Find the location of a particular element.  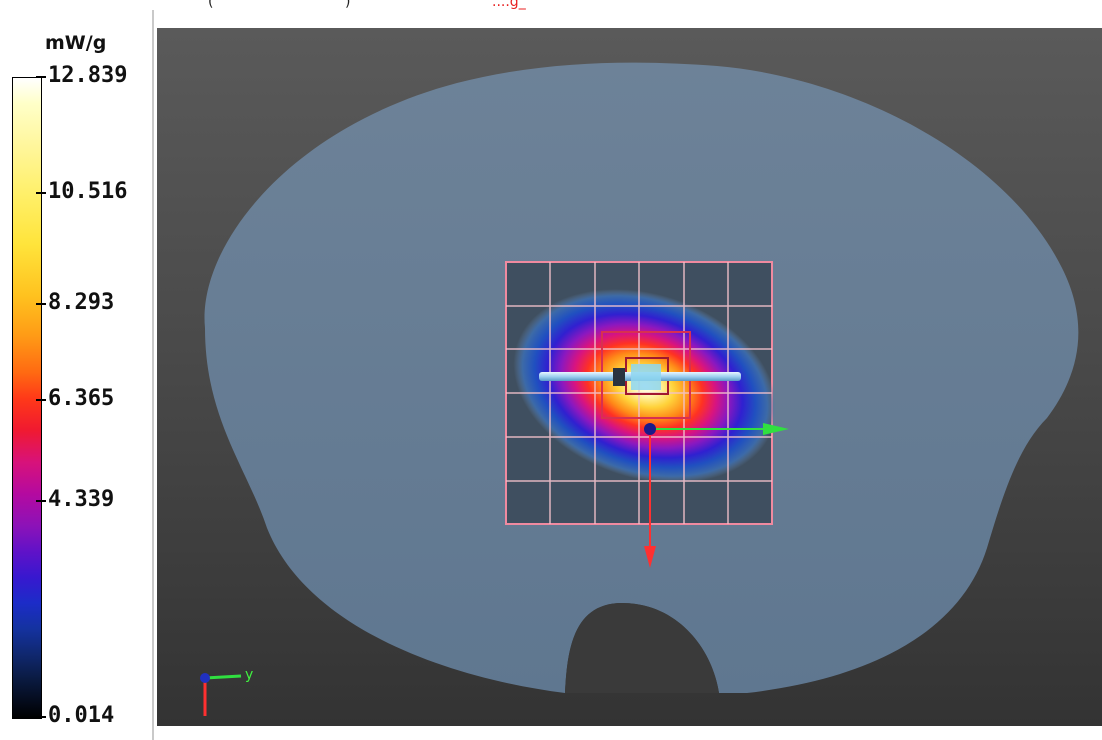

color-legend-panel: mW/g 12.839 10.516 8.293 6.365 4.339 0.014 is located at coordinates (77, 375).